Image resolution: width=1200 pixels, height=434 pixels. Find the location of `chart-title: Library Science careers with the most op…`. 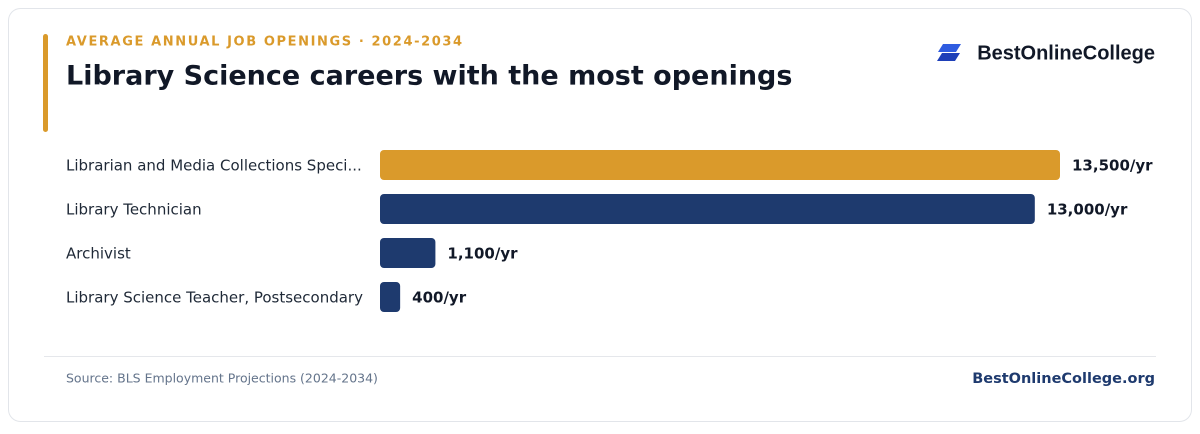

chart-title: Library Science careers with the most op… is located at coordinates (429, 76).